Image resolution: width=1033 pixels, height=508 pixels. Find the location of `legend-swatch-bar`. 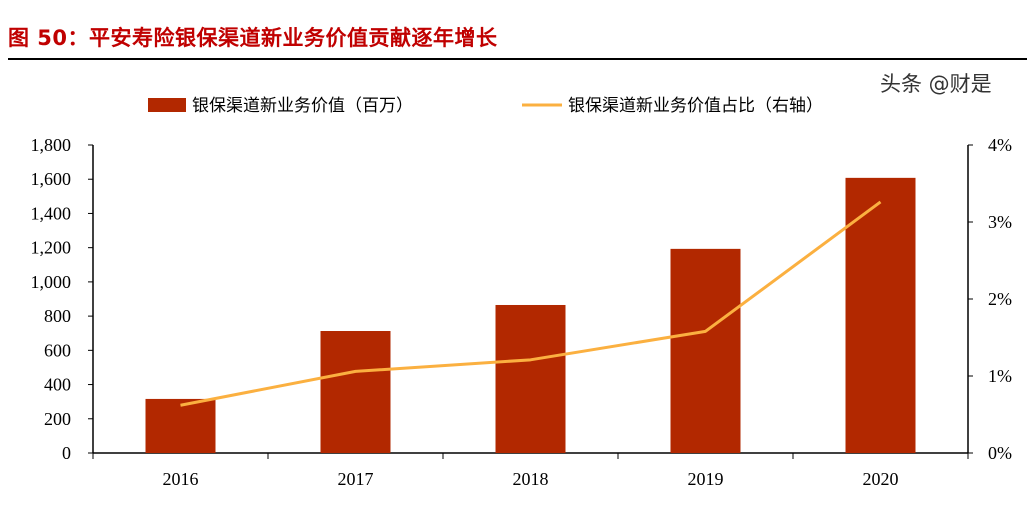

legend-swatch-bar is located at coordinates (167, 105).